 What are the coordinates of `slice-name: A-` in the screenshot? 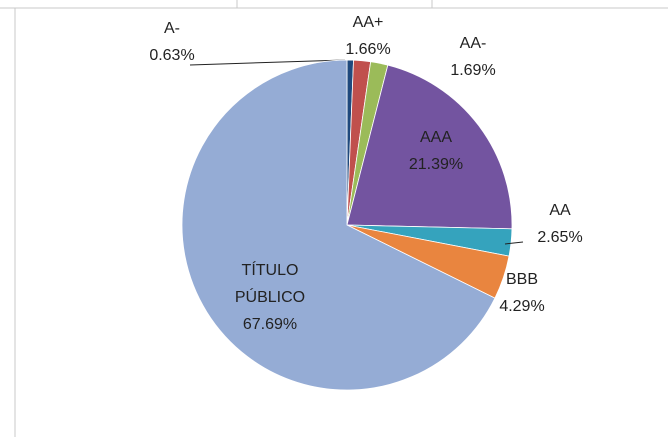 It's located at (172, 28).